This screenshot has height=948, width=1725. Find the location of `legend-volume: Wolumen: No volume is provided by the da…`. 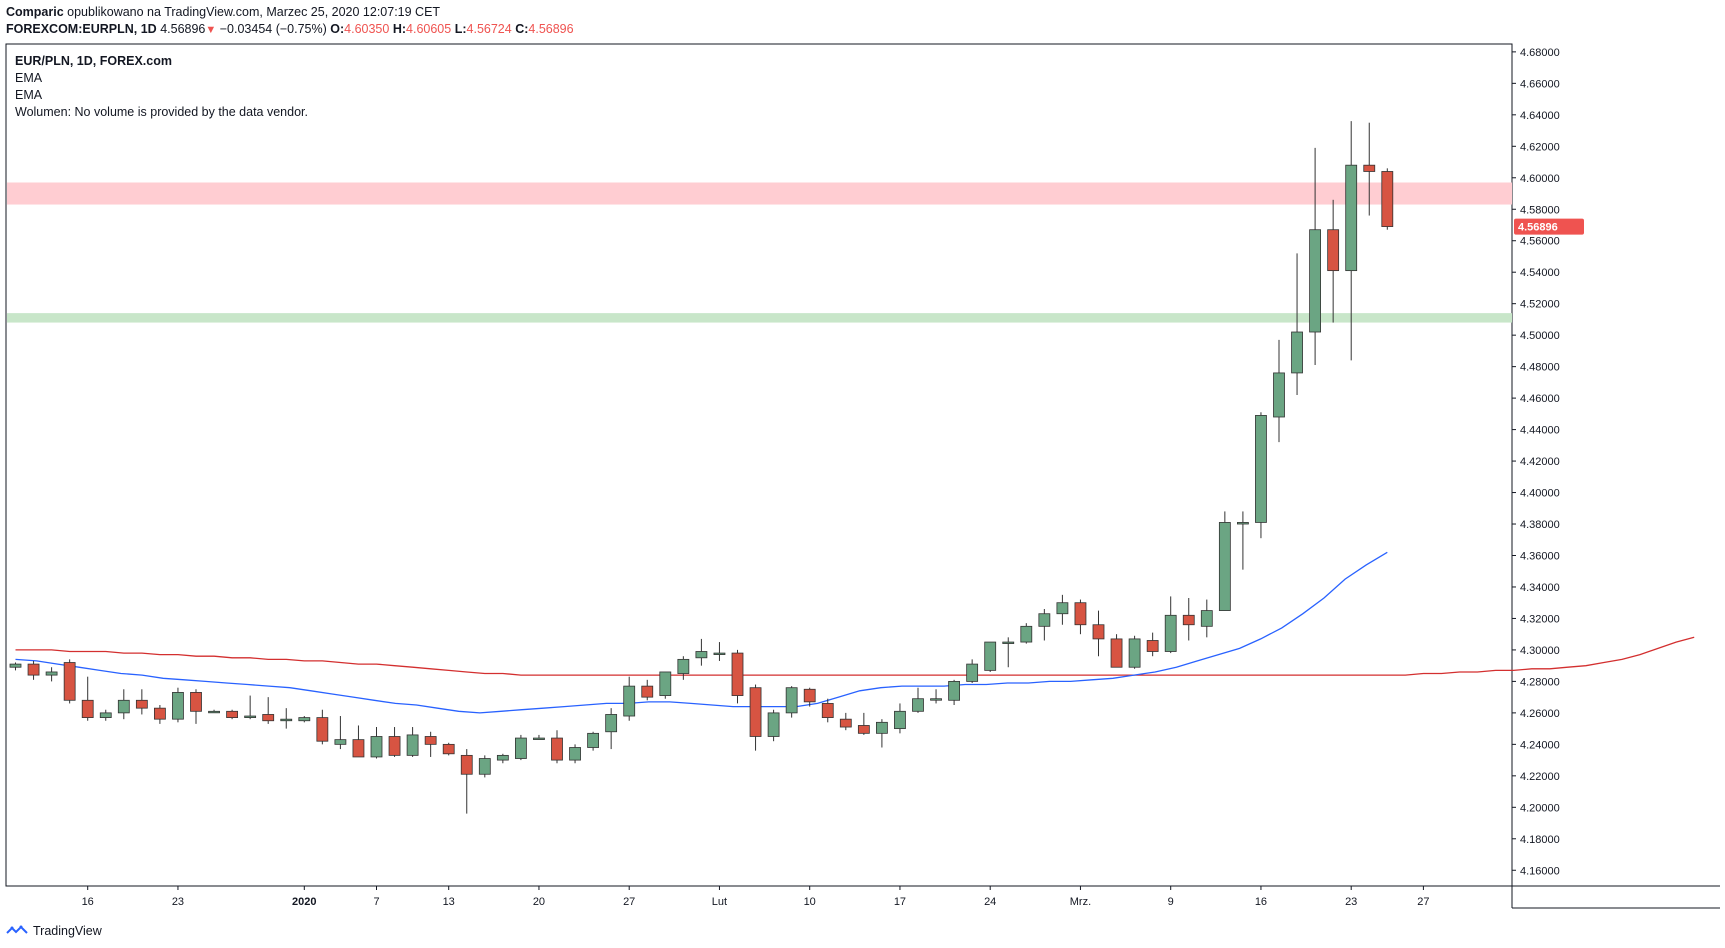

legend-volume: Wolumen: No volume is provided by the da… is located at coordinates (161, 112).